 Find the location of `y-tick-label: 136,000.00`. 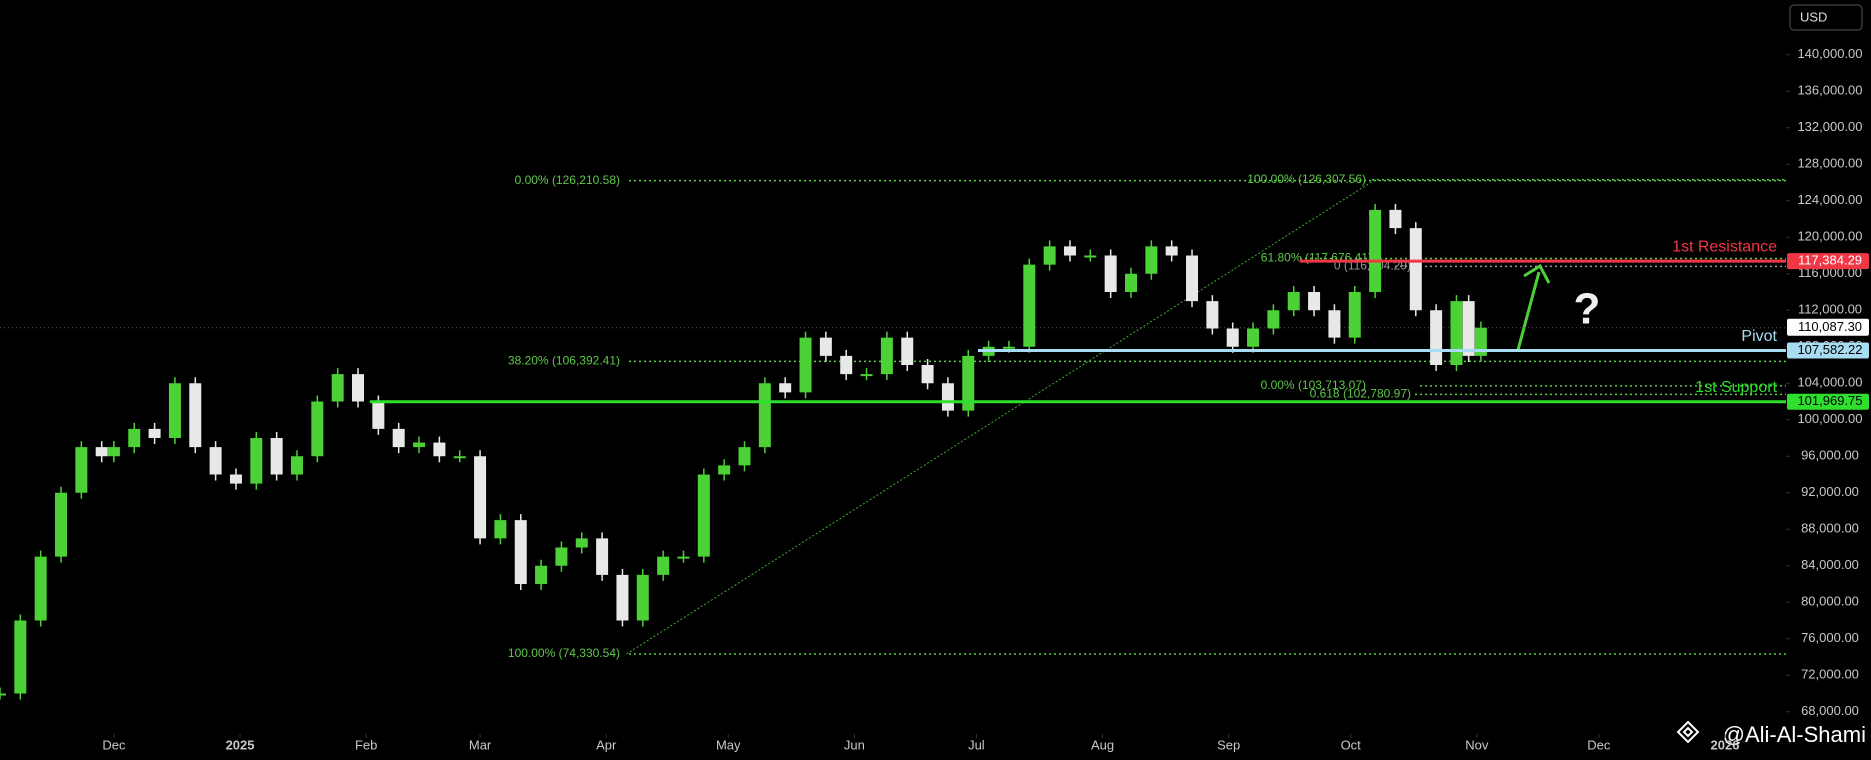

y-tick-label: 136,000.00 is located at coordinates (1829, 90).